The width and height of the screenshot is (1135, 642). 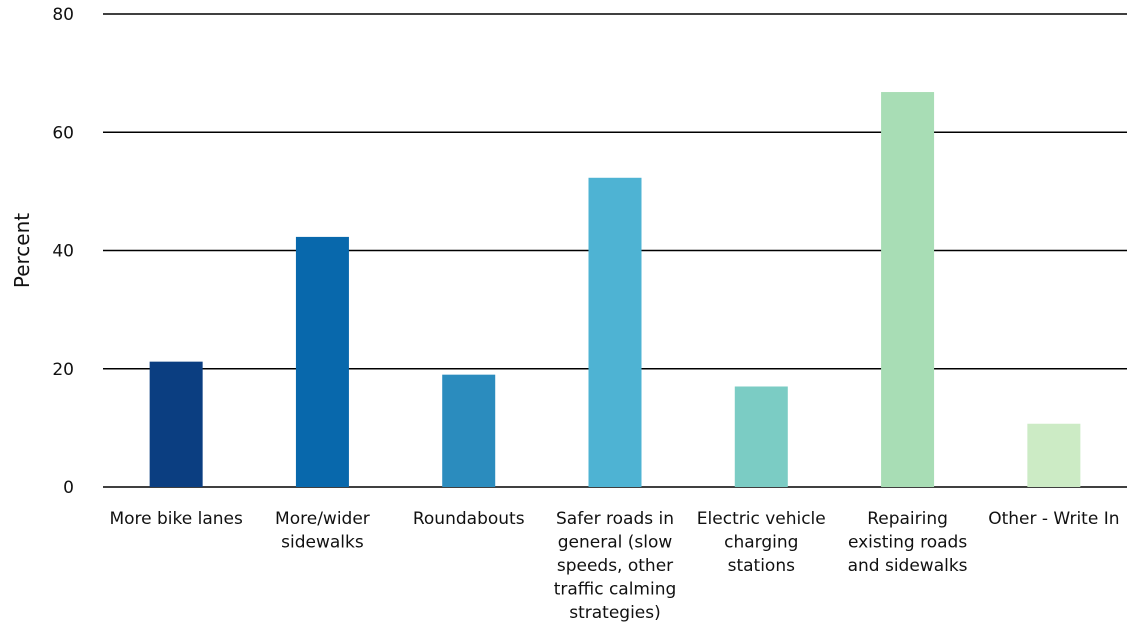 I want to click on y-tick-label: 40, so click(x=63, y=252).